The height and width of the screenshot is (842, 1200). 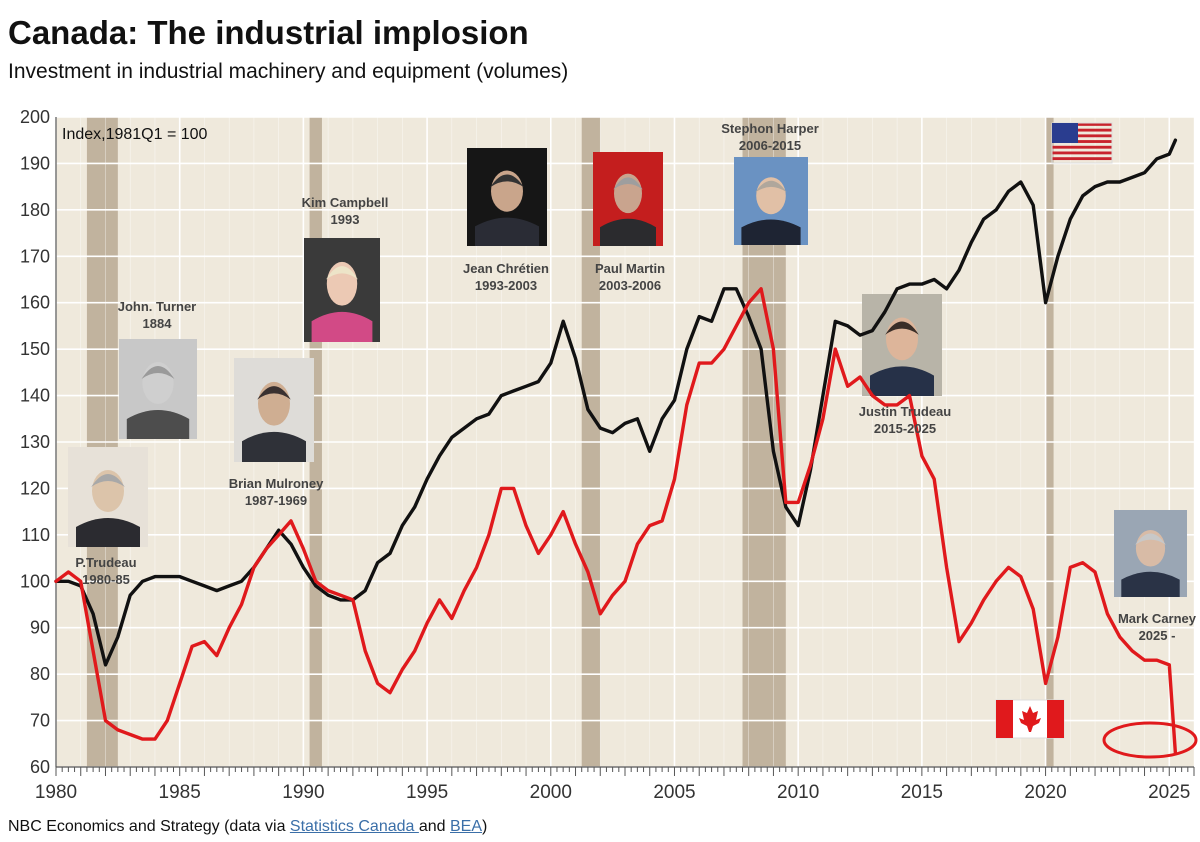 I want to click on campbell-label: Kim Campbell 1993, so click(x=345, y=211).